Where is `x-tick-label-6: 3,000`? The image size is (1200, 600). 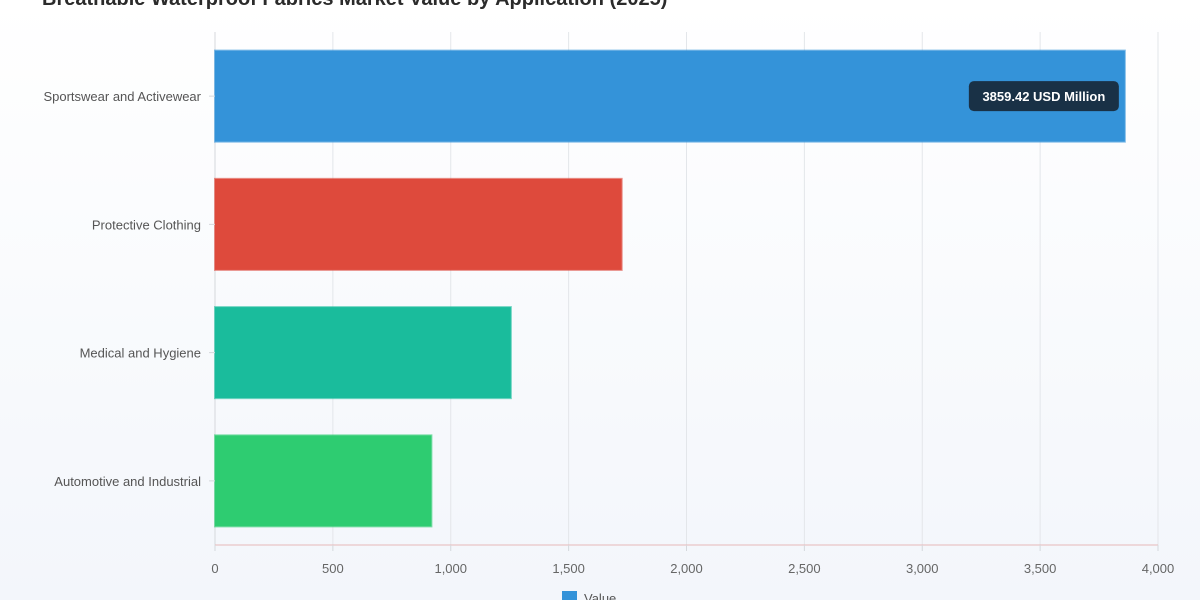
x-tick-label-6: 3,000 is located at coordinates (922, 568).